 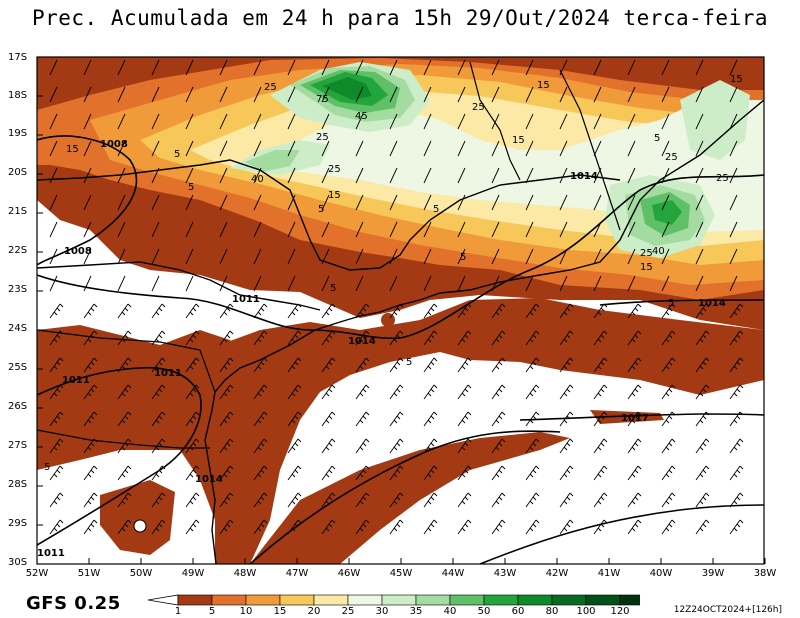 I want to click on lat-label: 24S, so click(x=18, y=328).